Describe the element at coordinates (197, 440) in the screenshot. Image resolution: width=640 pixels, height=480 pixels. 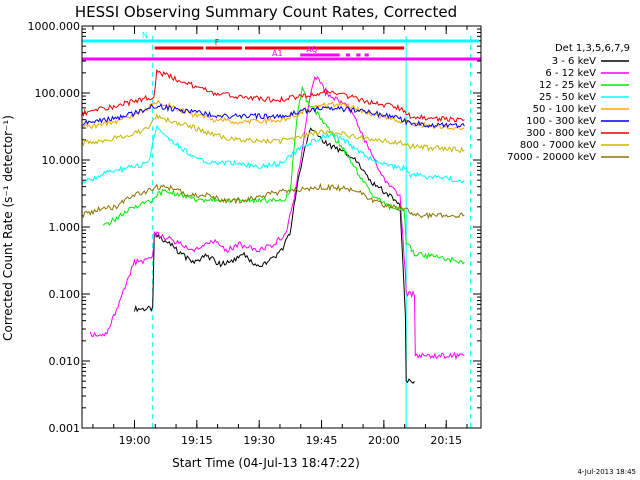
I see `x-tick-label: 19:15` at that location.